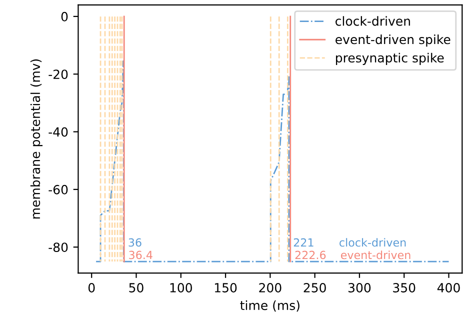 This screenshot has height=327, width=474. What do you see at coordinates (36, 138) in the screenshot?
I see `y-axis-title: membrane potential (mv)` at bounding box center [36, 138].